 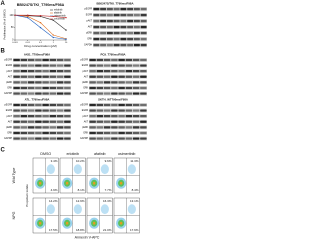 I want to click on blot-row-label: AKT, so click(x=90, y=27).